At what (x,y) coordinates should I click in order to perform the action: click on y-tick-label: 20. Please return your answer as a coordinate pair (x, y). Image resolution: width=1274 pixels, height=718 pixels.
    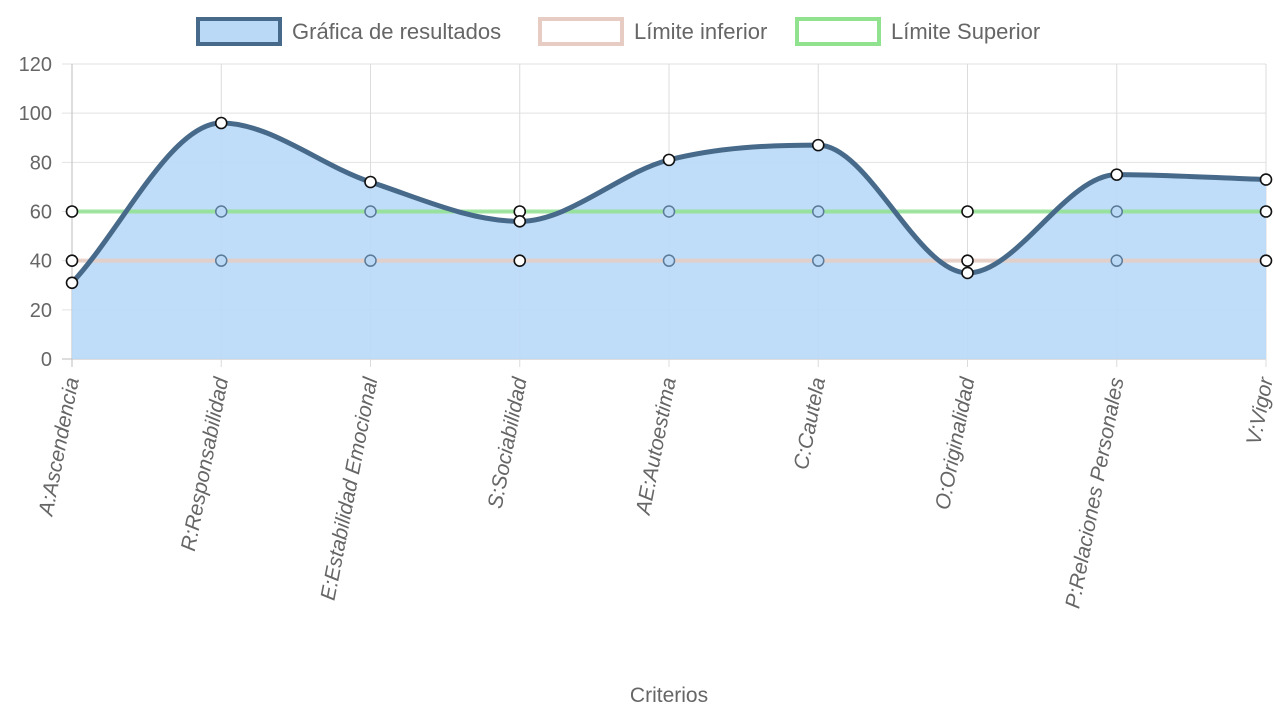
    Looking at the image, I should click on (41, 311).